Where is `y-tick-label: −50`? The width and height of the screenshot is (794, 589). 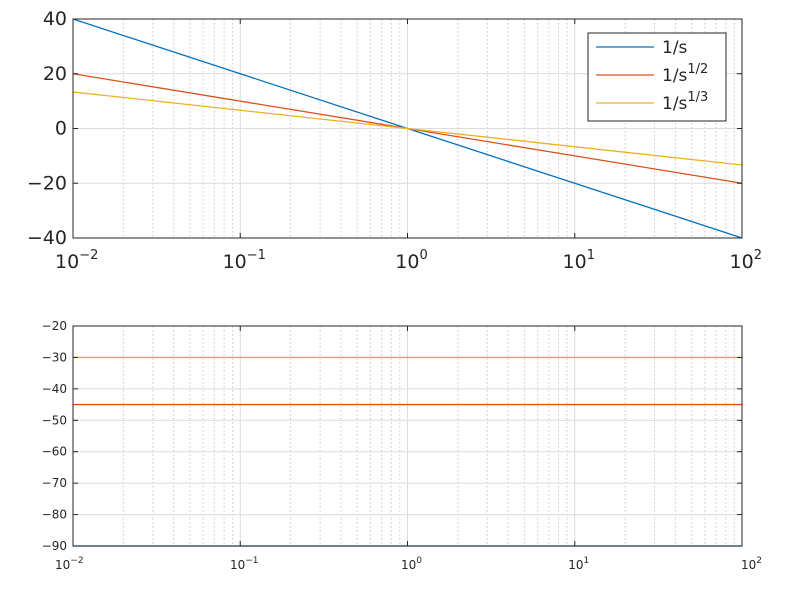 y-tick-label: −50 is located at coordinates (54, 420).